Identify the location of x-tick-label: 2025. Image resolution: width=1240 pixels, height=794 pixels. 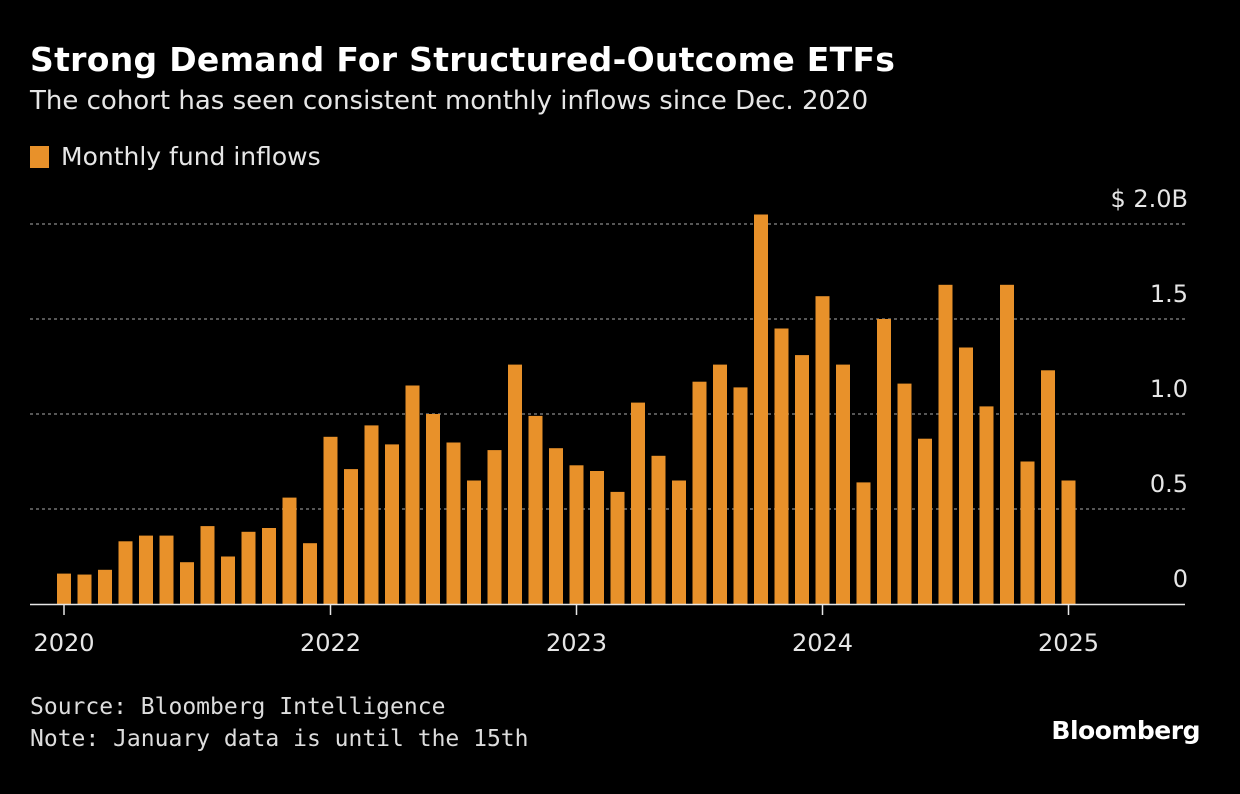
(1068, 643).